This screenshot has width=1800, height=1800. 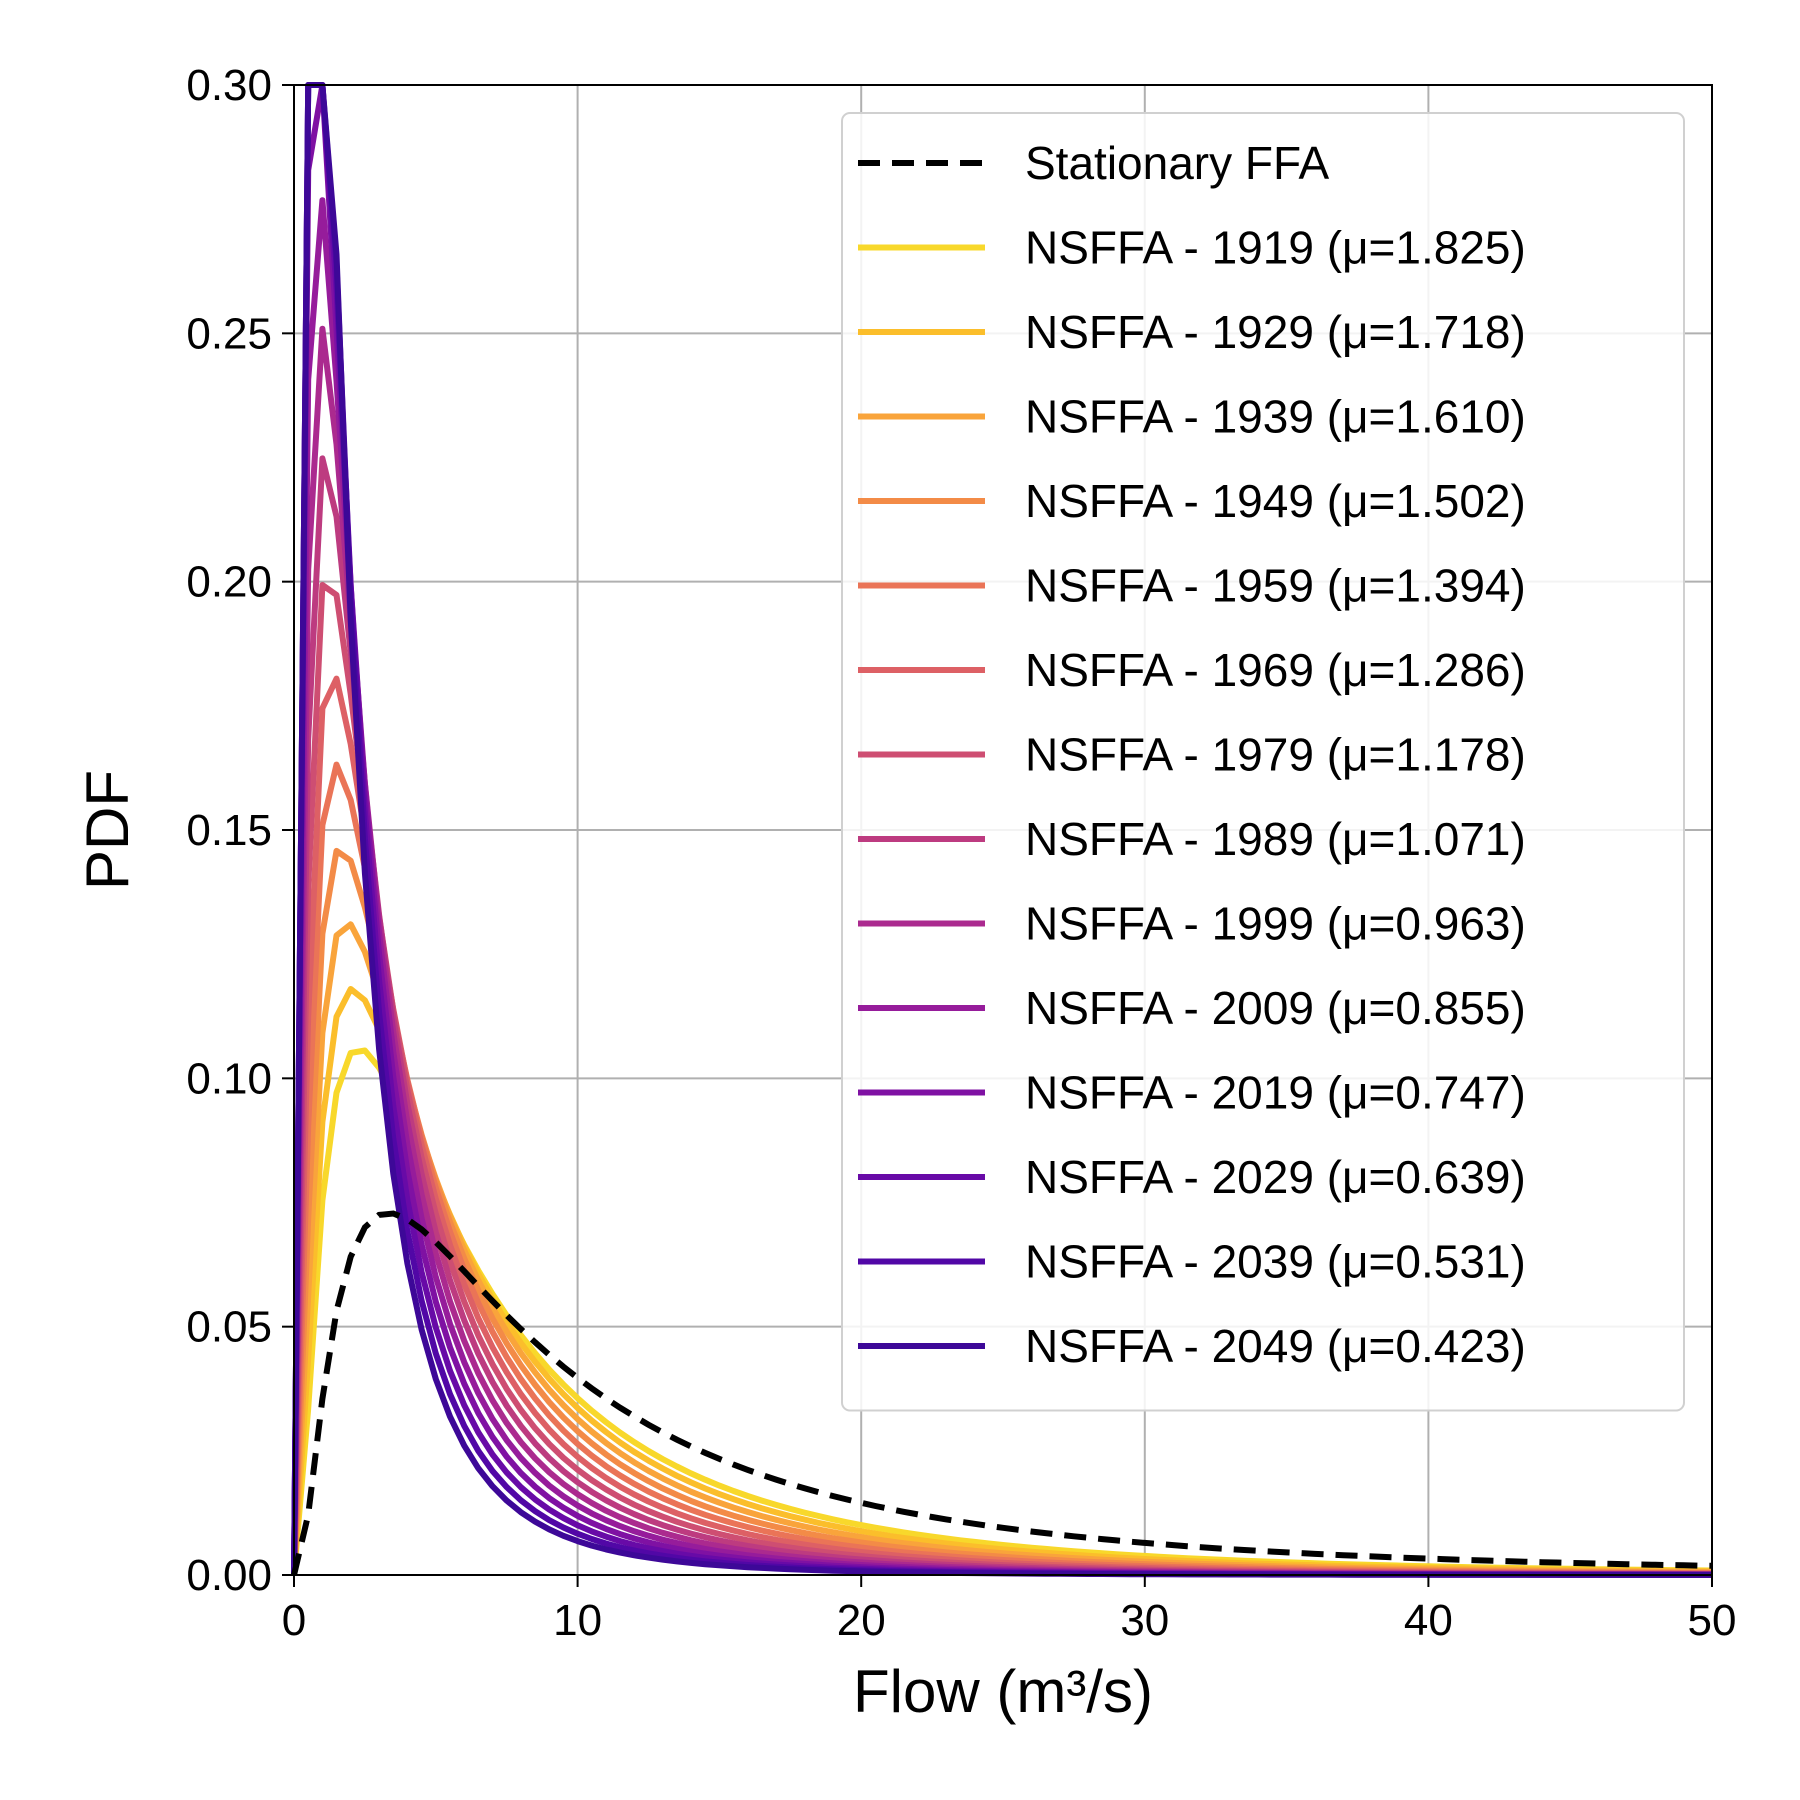 What do you see at coordinates (1275, 586) in the screenshot?
I see `legend-label: NSFFA - 1959 (μ=1.394)` at bounding box center [1275, 586].